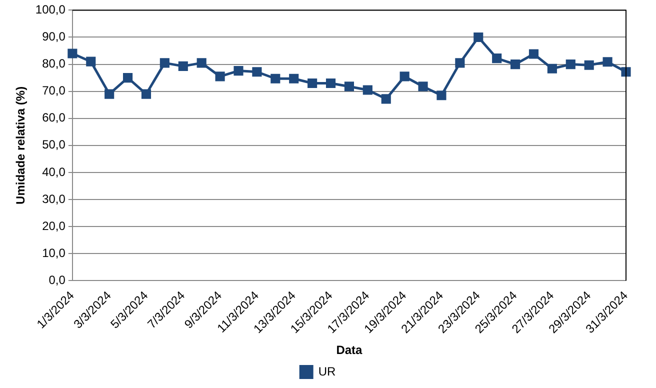 The image size is (656, 388). I want to click on x-axis-title: Data, so click(349, 350).